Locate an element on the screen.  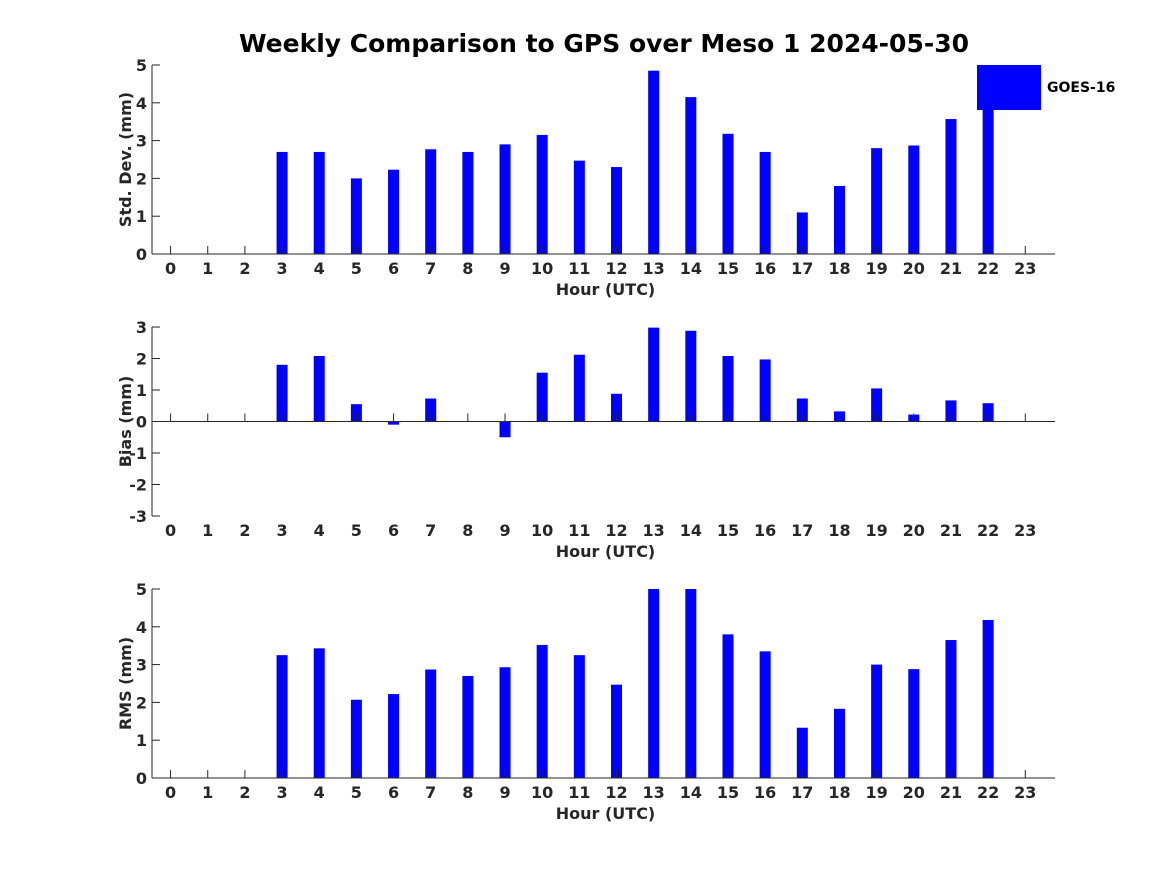
y-axis-label: Std. Dev. (mm) is located at coordinates (125, 159).